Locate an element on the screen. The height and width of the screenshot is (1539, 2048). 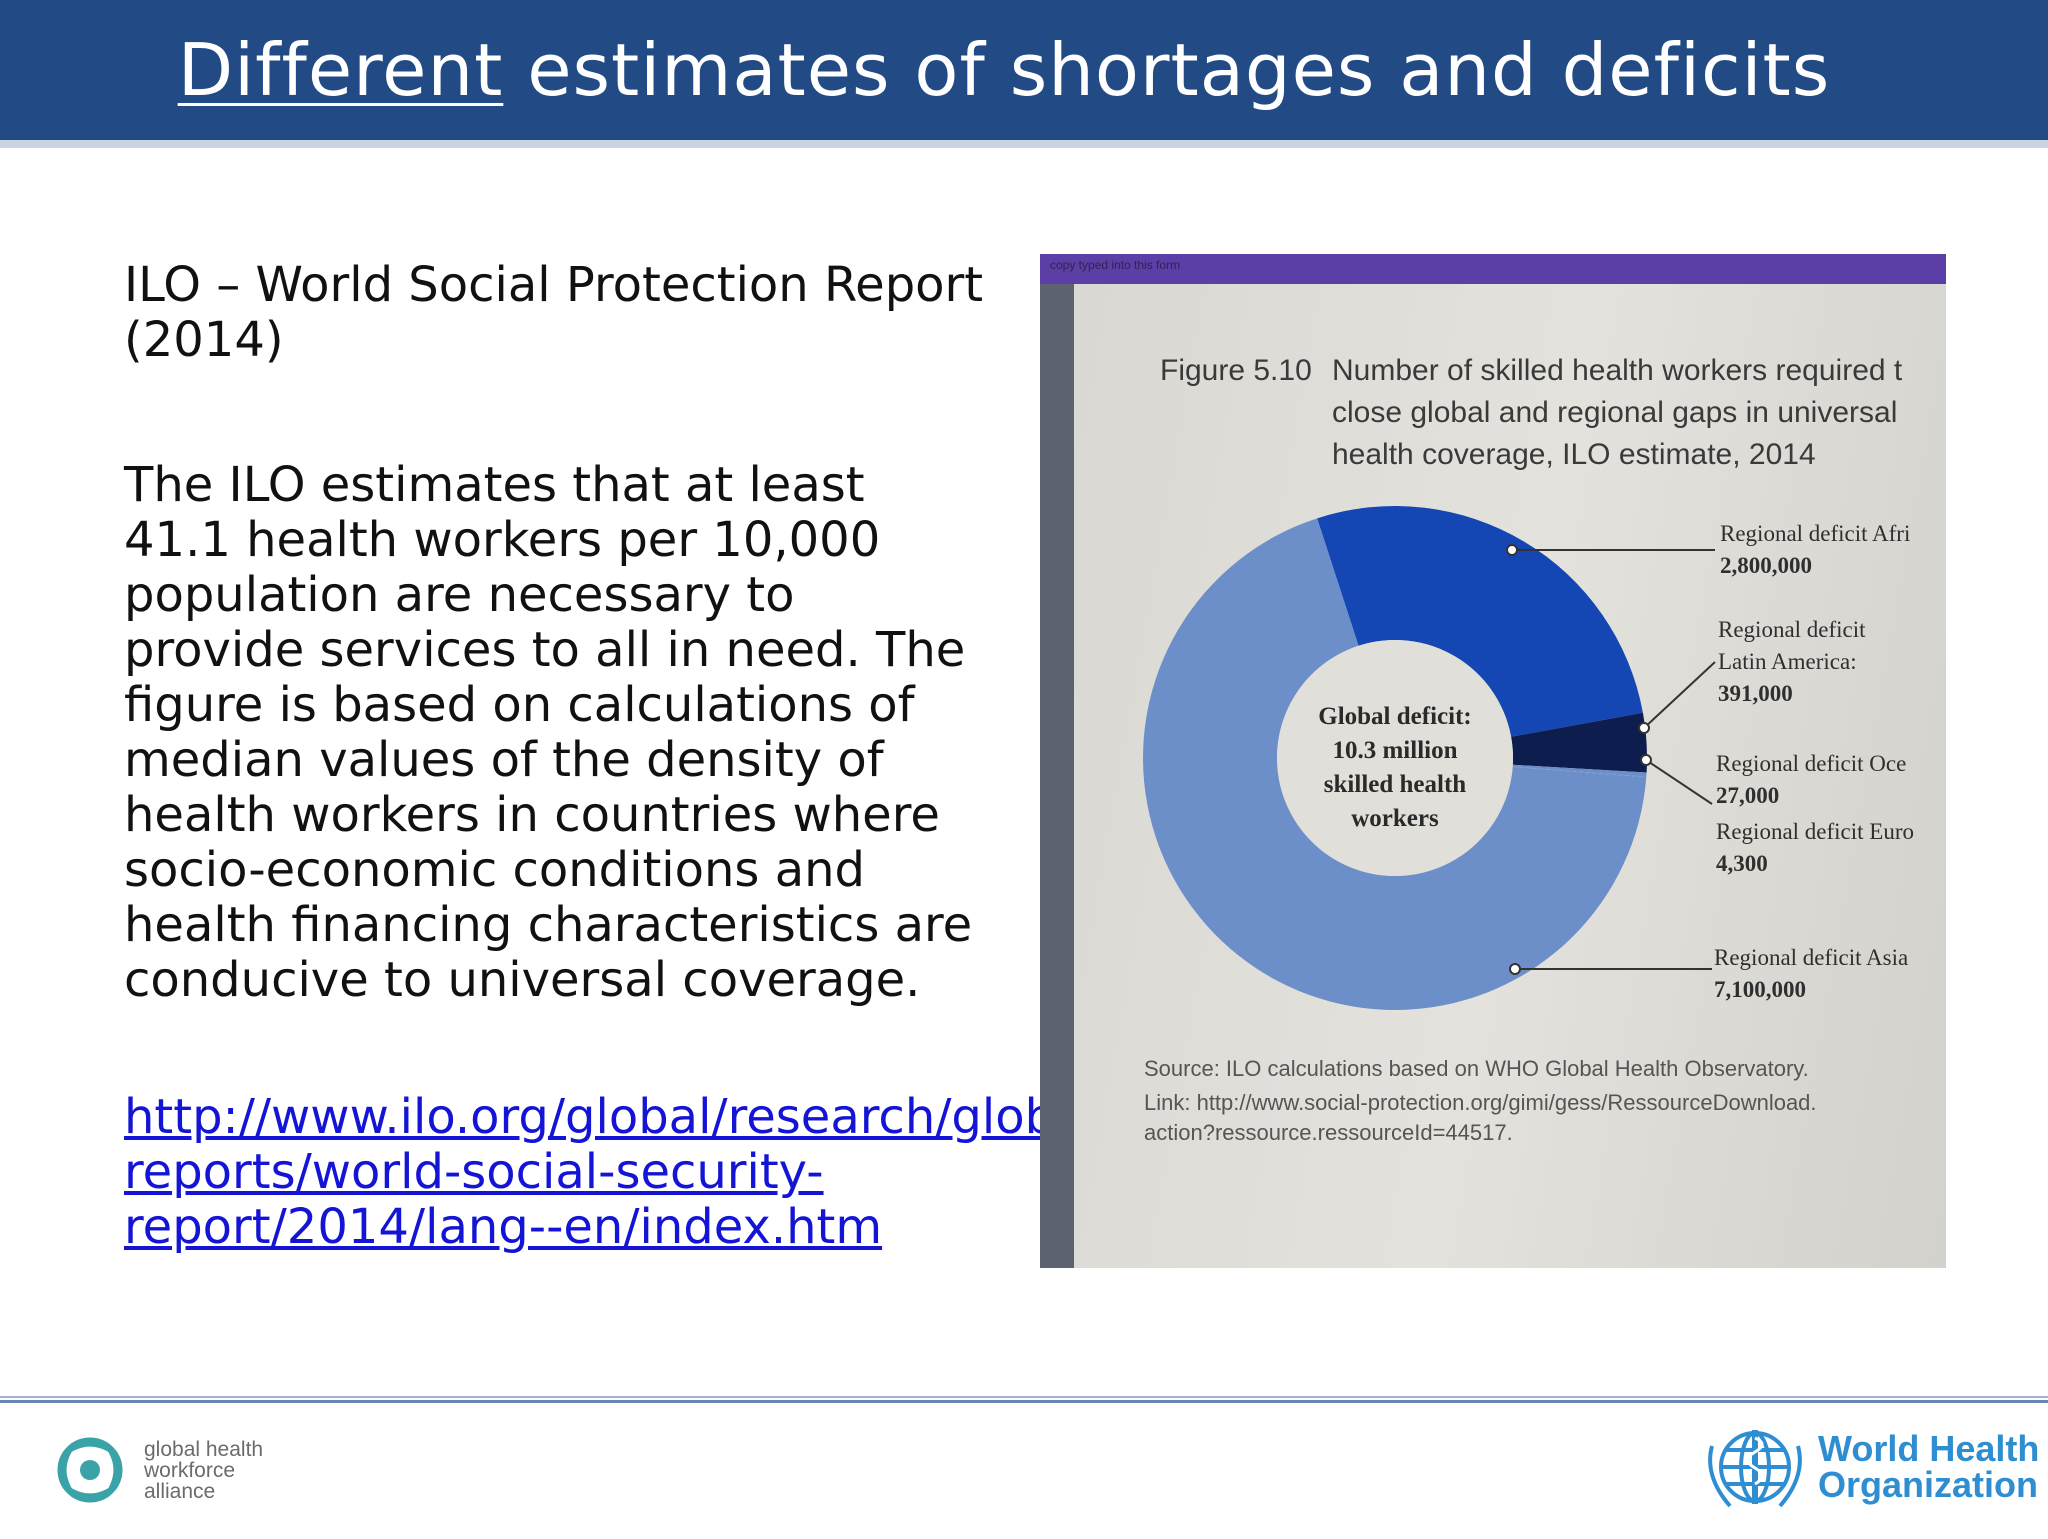
title-rest: estimates of shortages and deficits is located at coordinates (1167, 70).